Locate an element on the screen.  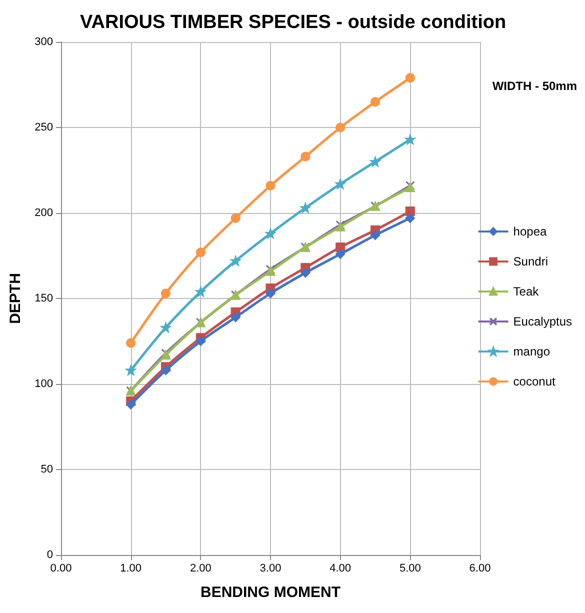
y-tick-label: 300 is located at coordinates (43, 42).